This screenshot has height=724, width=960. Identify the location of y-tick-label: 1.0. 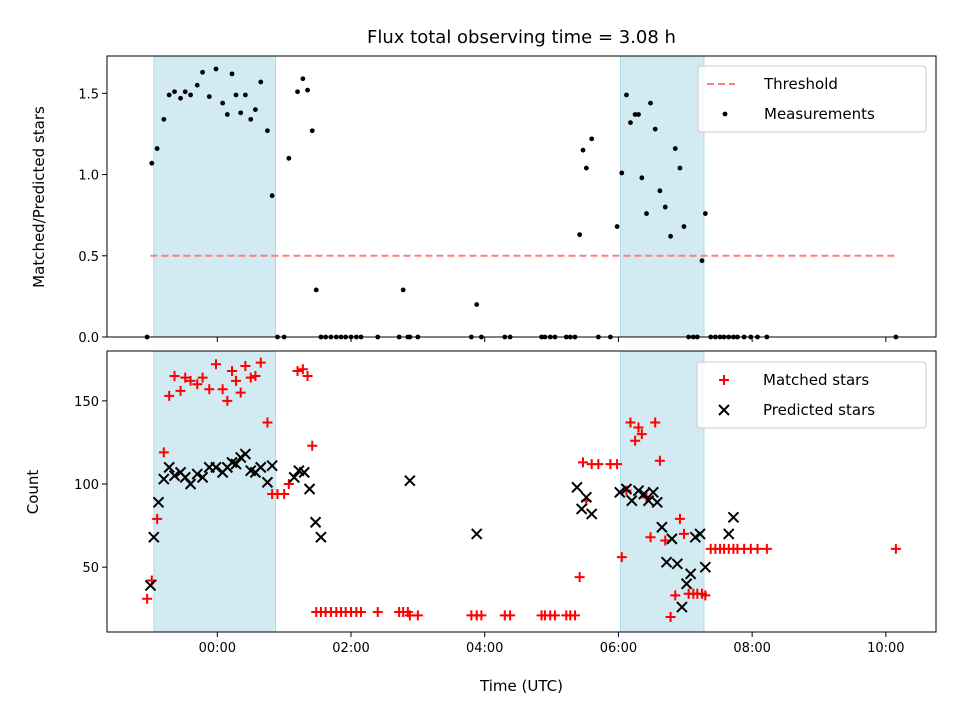
(88, 176).